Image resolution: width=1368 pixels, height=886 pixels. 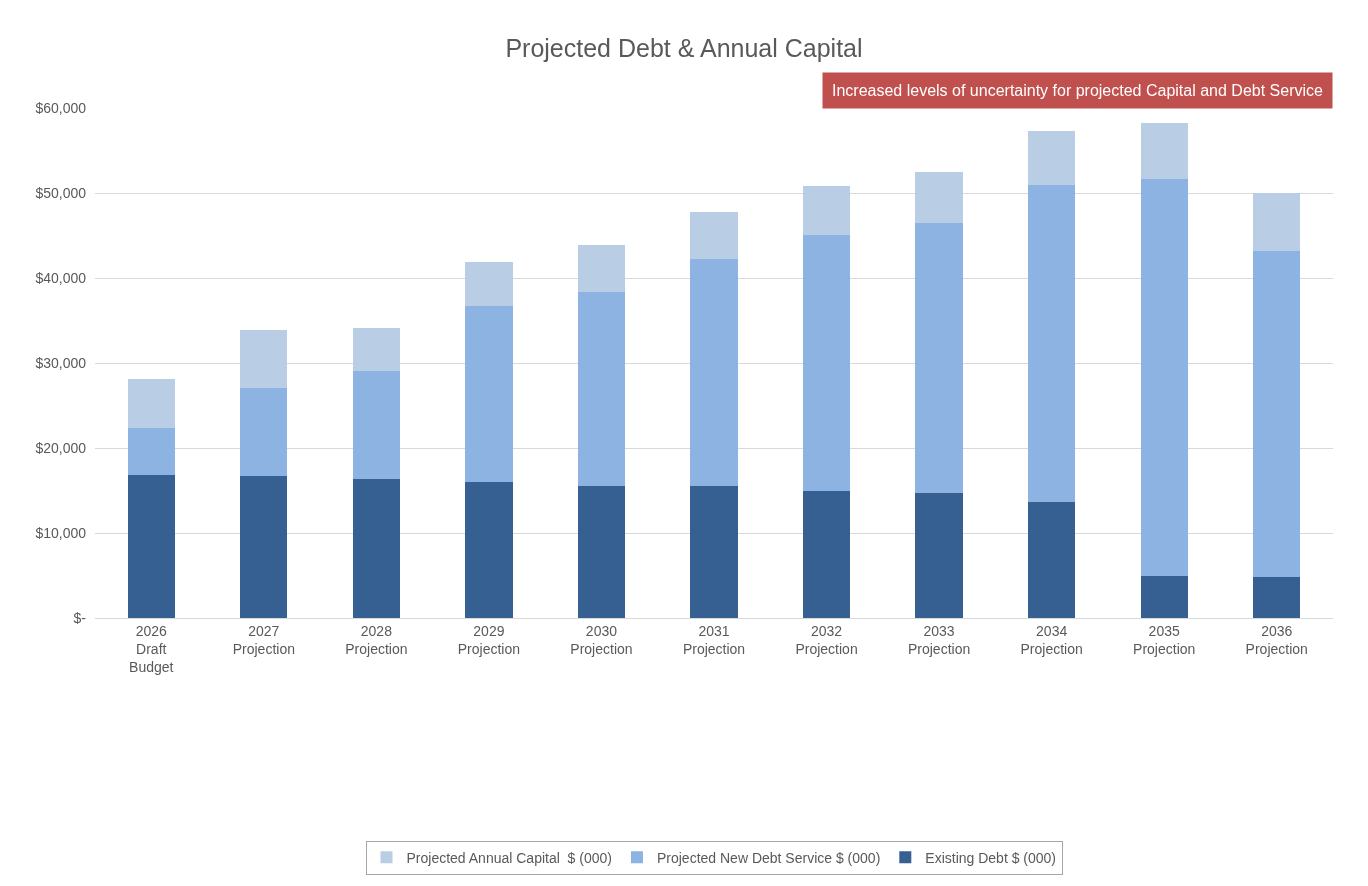 What do you see at coordinates (61, 362) in the screenshot?
I see `y-tick-label: $30,000` at bounding box center [61, 362].